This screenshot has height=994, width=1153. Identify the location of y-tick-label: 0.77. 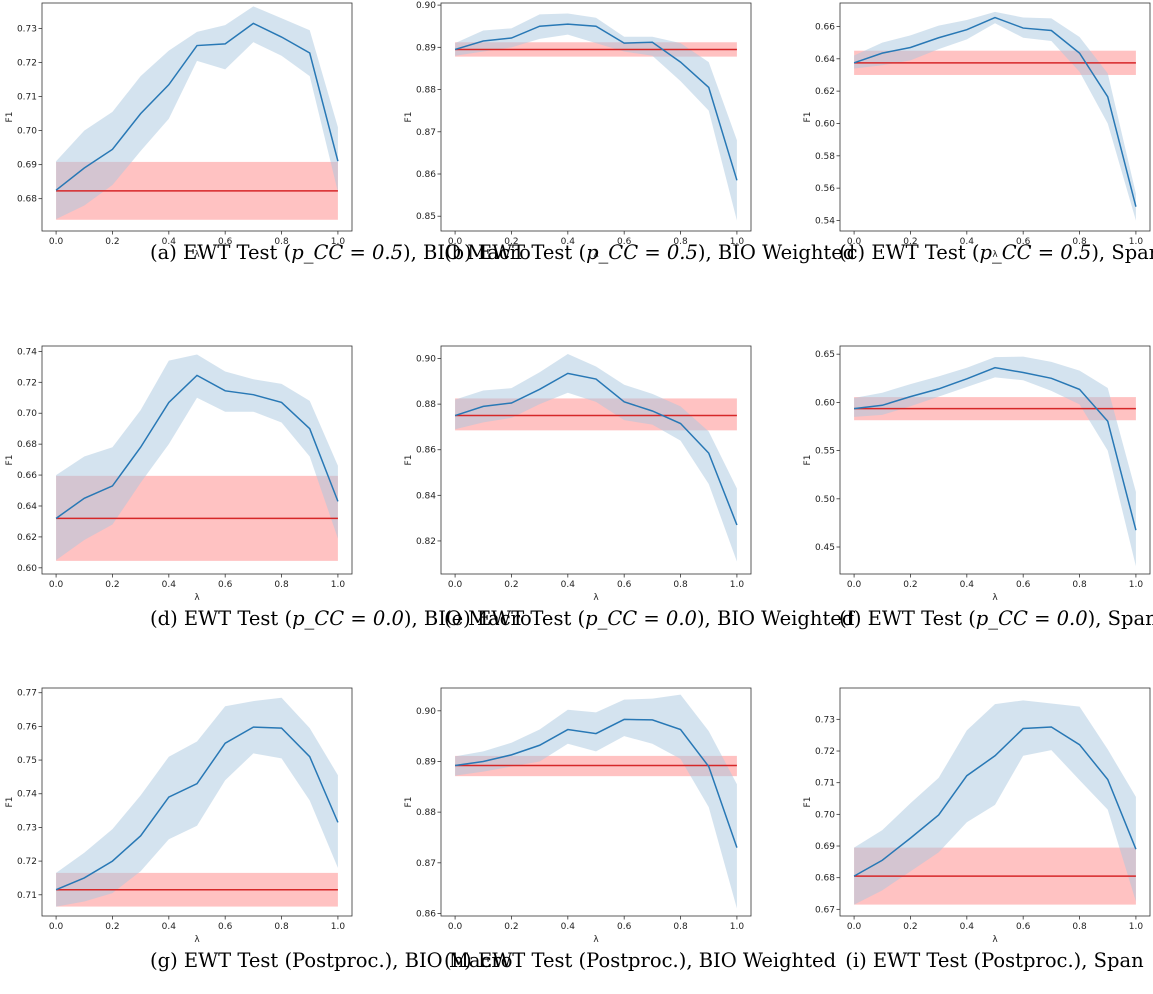
(27, 694).